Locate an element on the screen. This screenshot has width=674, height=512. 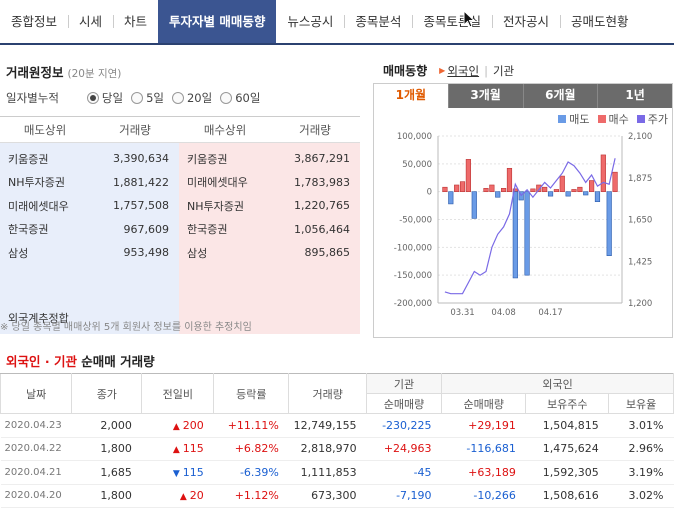
left-tick-label: -100,000 is located at coordinates (413, 248).